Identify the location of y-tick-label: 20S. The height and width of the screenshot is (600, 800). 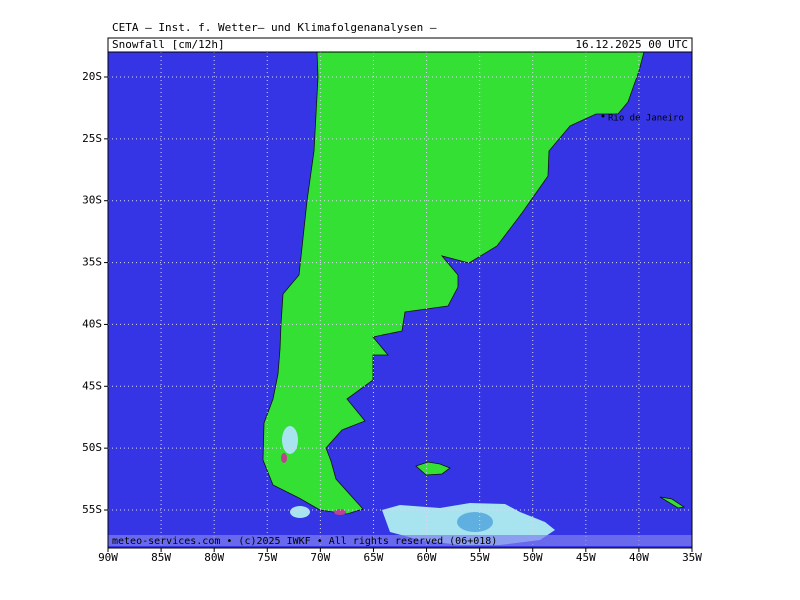
(92, 76).